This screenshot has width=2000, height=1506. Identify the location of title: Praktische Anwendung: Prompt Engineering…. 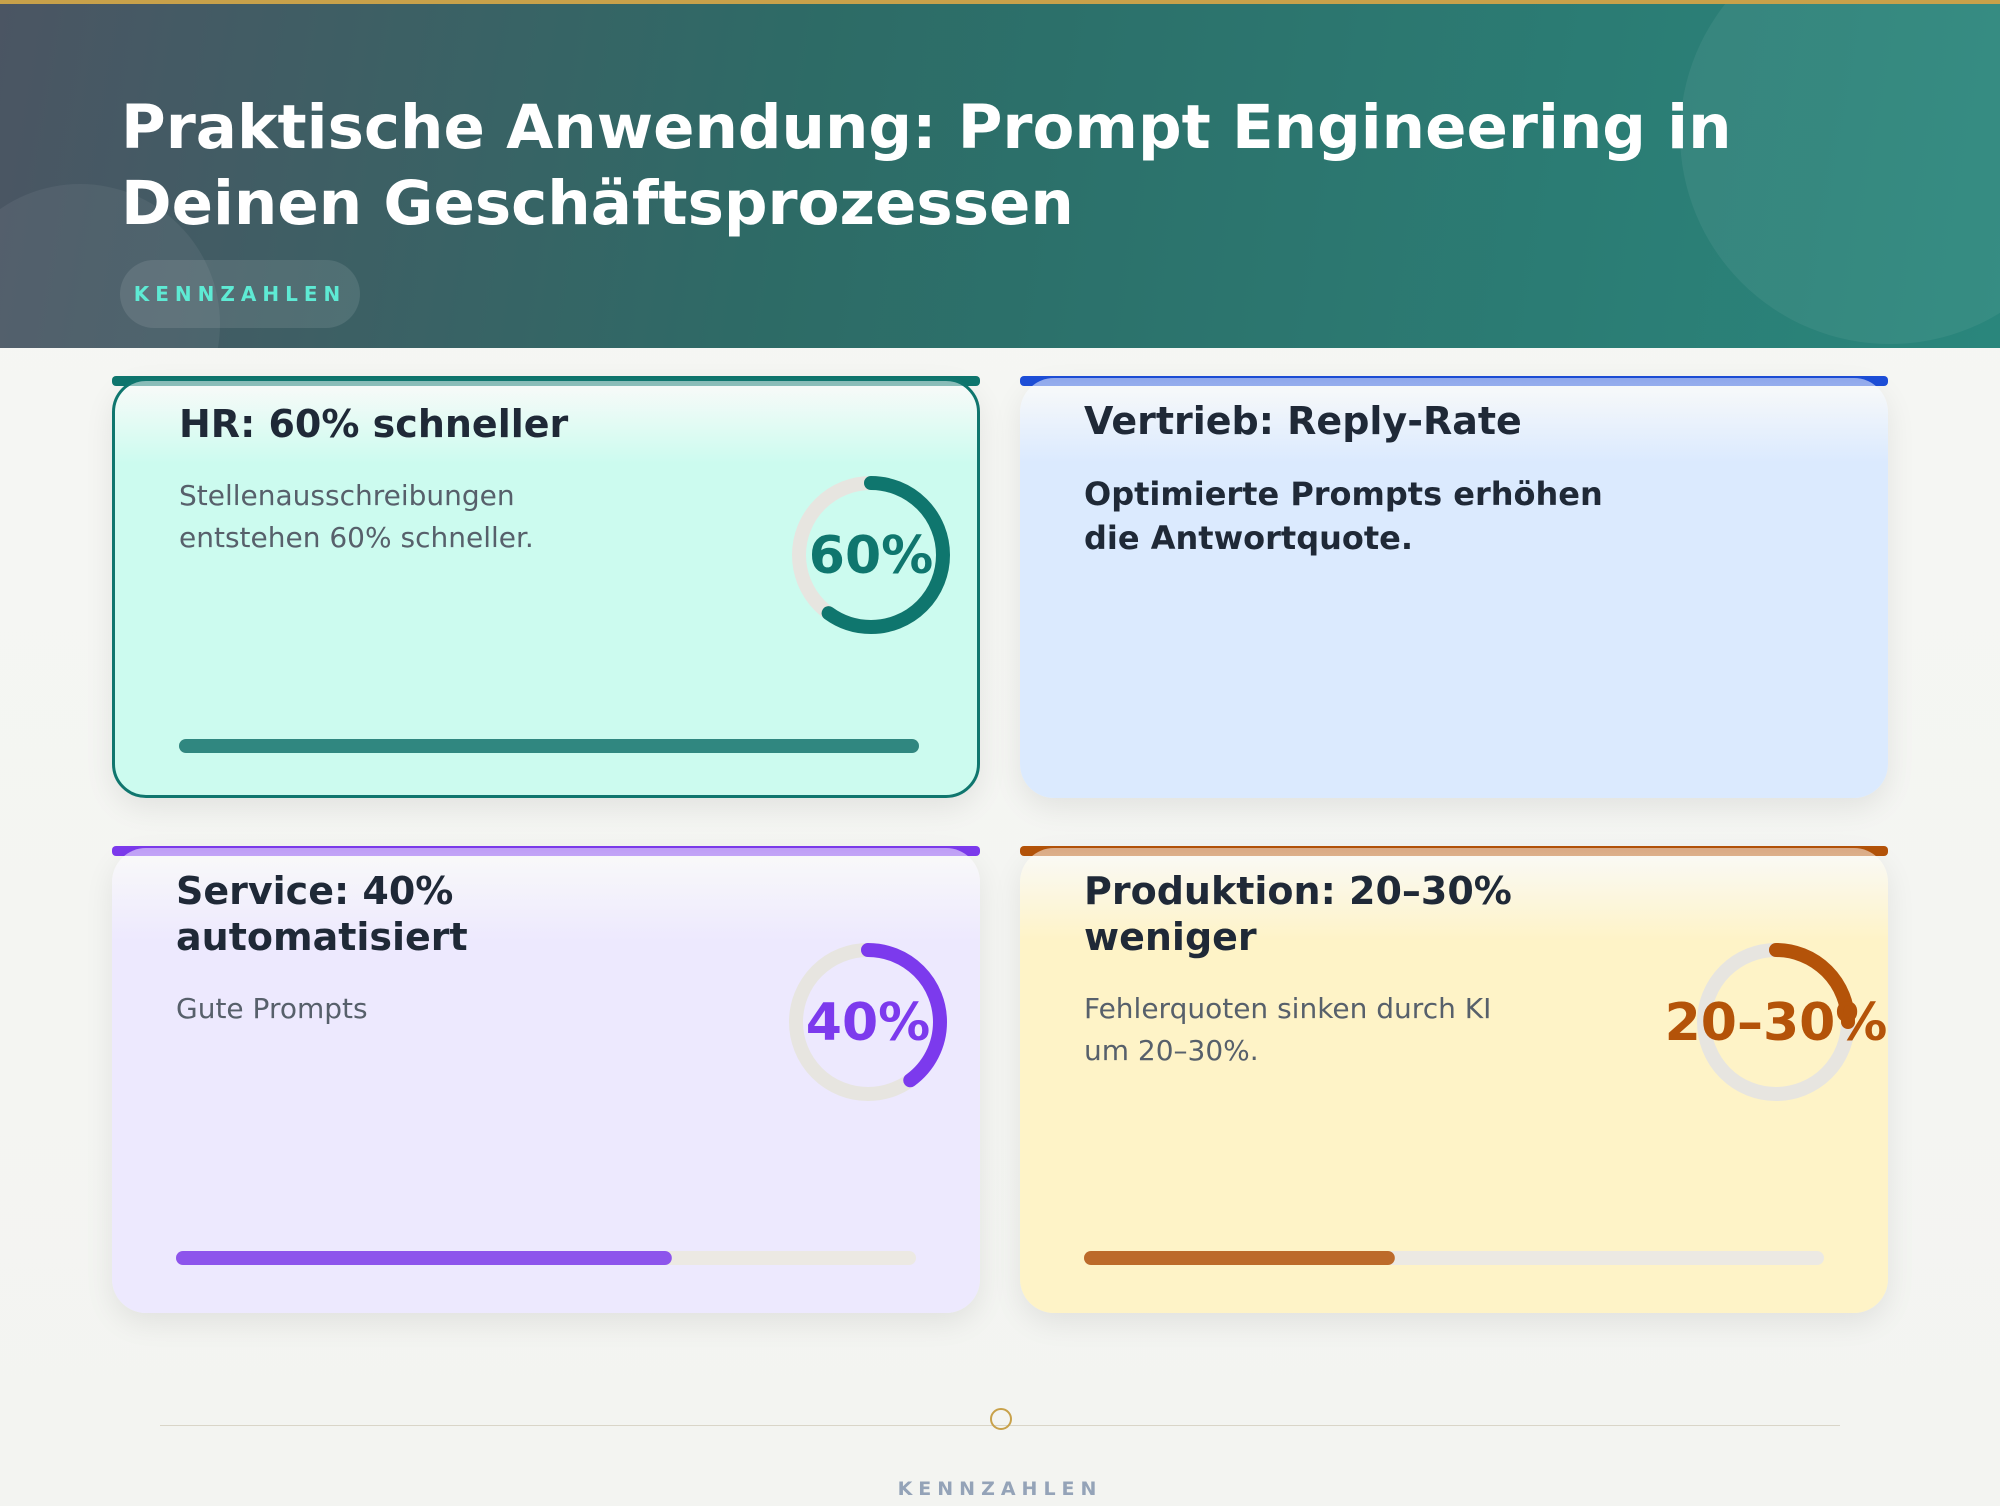
(926, 165).